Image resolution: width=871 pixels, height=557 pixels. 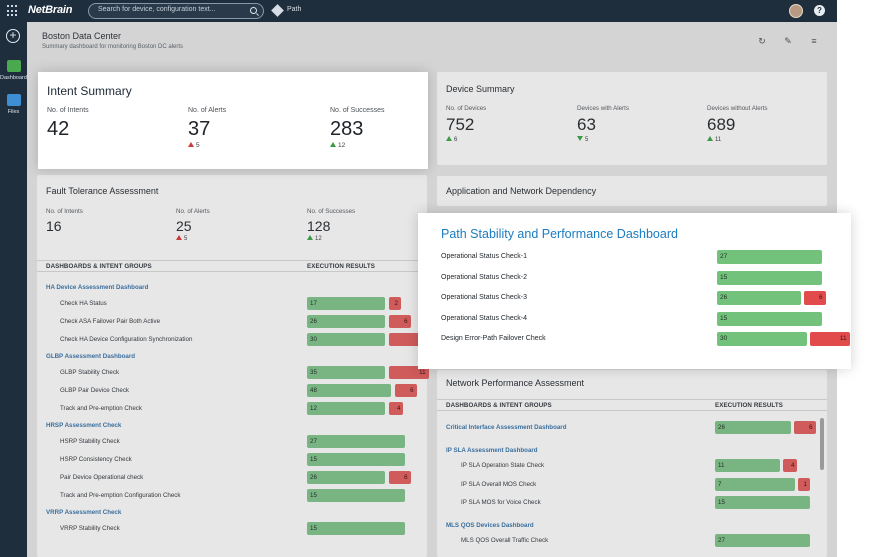 What do you see at coordinates (521, 191) in the screenshot?
I see `panel-title: Application and Network Dependency` at bounding box center [521, 191].